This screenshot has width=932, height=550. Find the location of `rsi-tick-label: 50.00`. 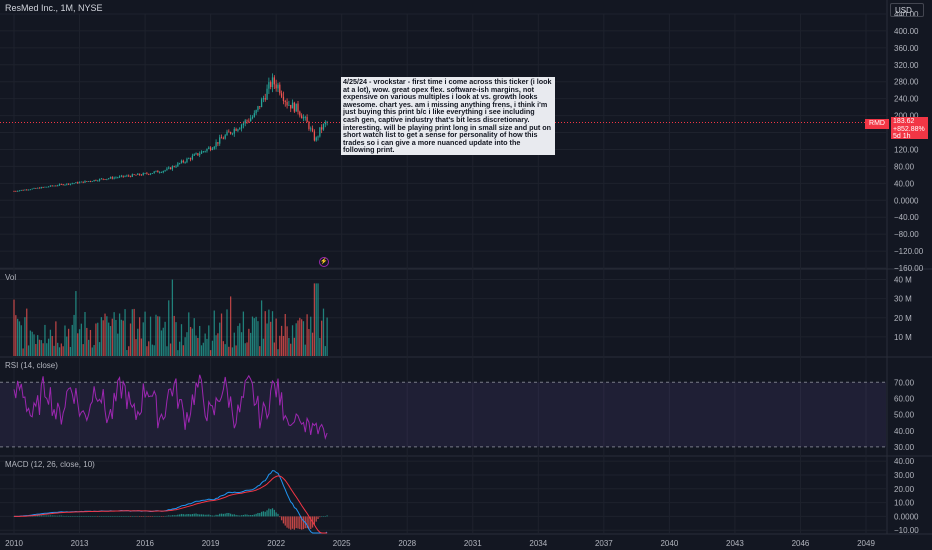

rsi-tick-label: 50.00 is located at coordinates (904, 415).